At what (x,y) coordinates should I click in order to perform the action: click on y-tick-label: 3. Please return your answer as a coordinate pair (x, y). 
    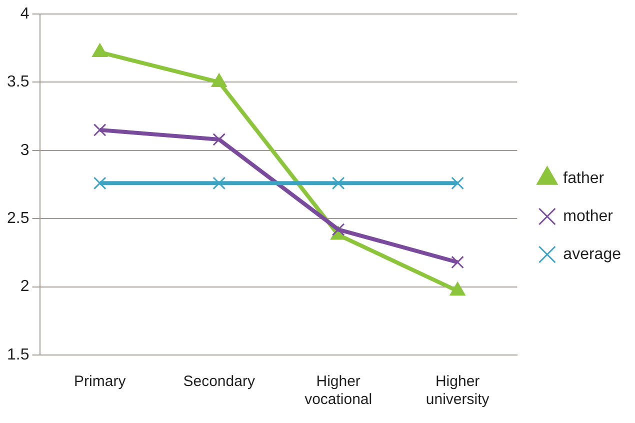
    Looking at the image, I should click on (25, 150).